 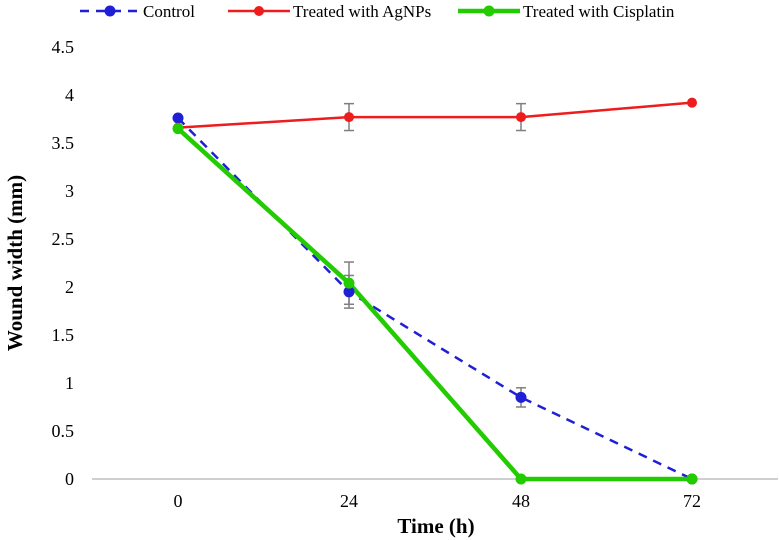 What do you see at coordinates (63, 431) in the screenshot?
I see `y-tick-label: 0.5` at bounding box center [63, 431].